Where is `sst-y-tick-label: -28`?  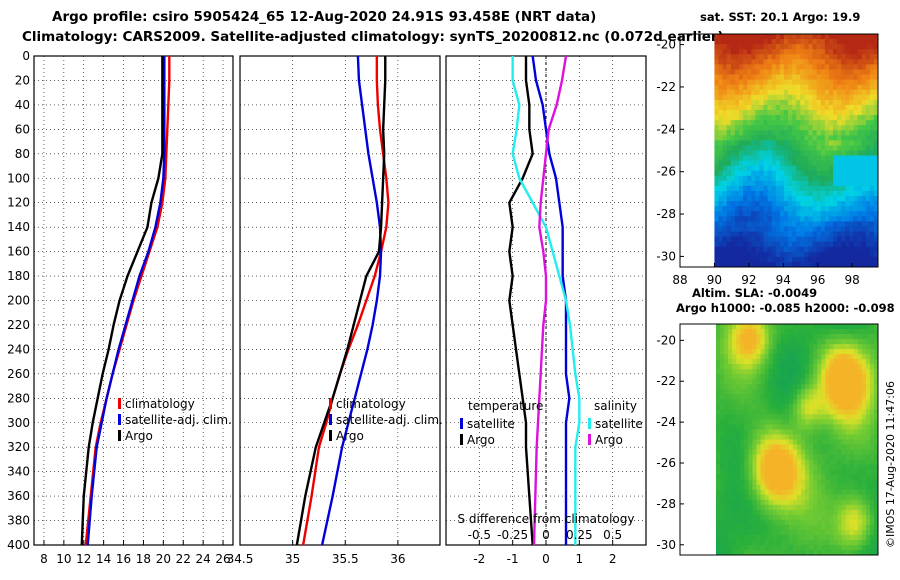
sst-y-tick-label: -28 is located at coordinates (666, 214).